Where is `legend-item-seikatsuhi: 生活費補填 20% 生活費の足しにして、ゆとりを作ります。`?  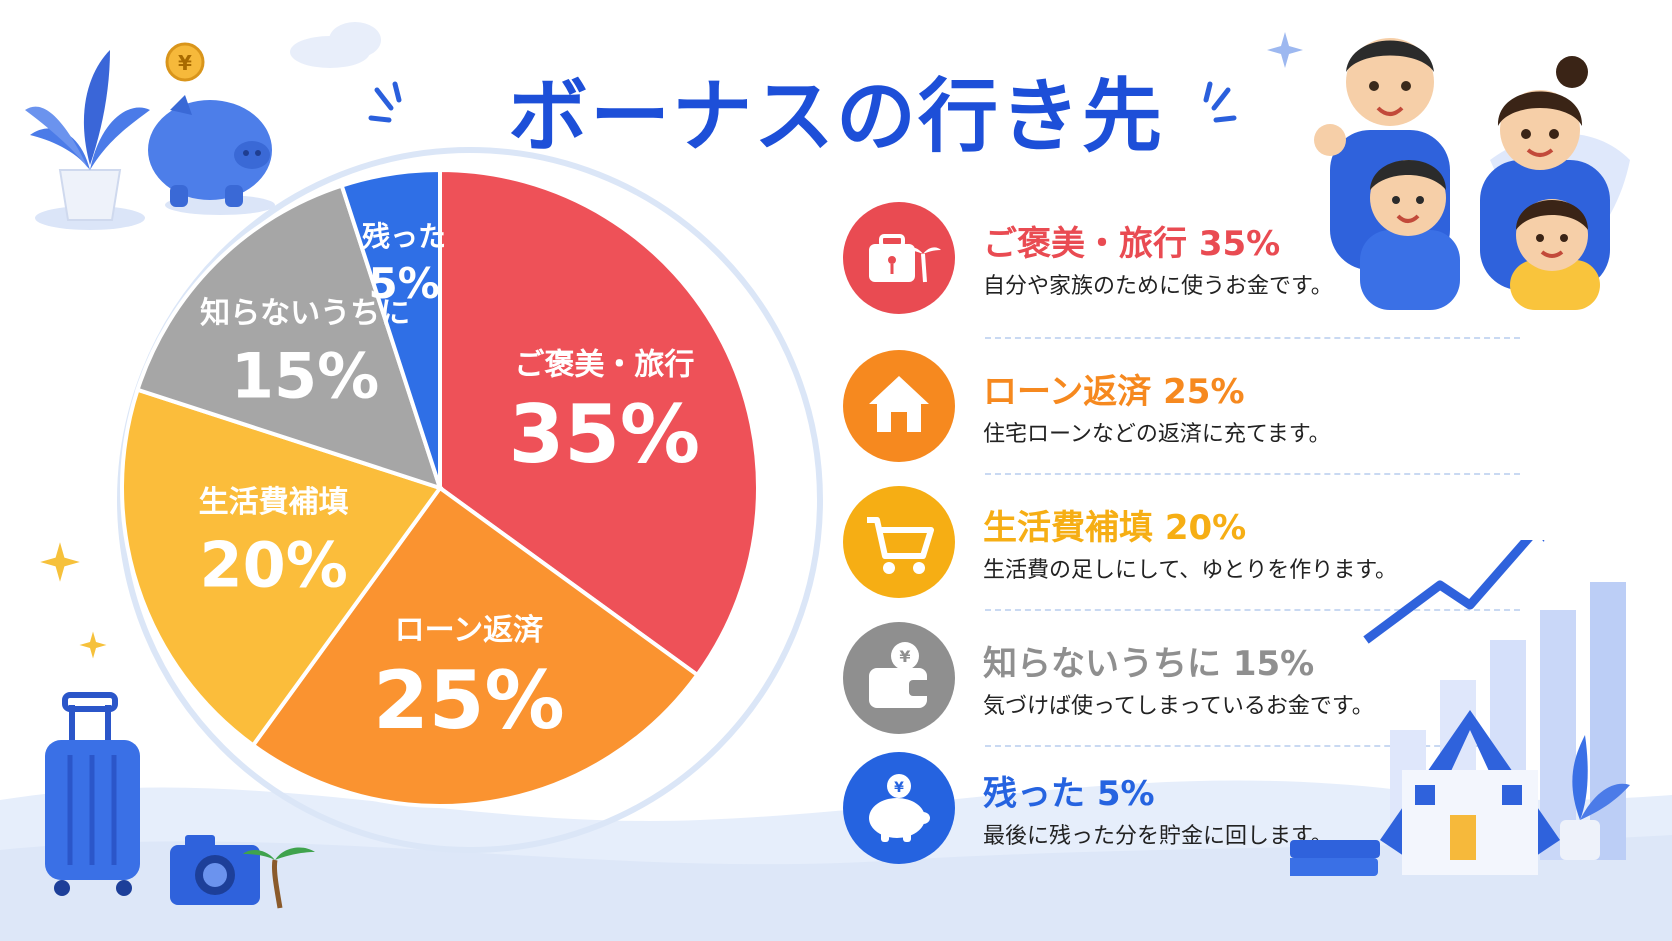 legend-item-seikatsuhi: 生活費補填 20% 生活費の足しにして、ゆとりを作ります。 is located at coordinates (1183, 546).